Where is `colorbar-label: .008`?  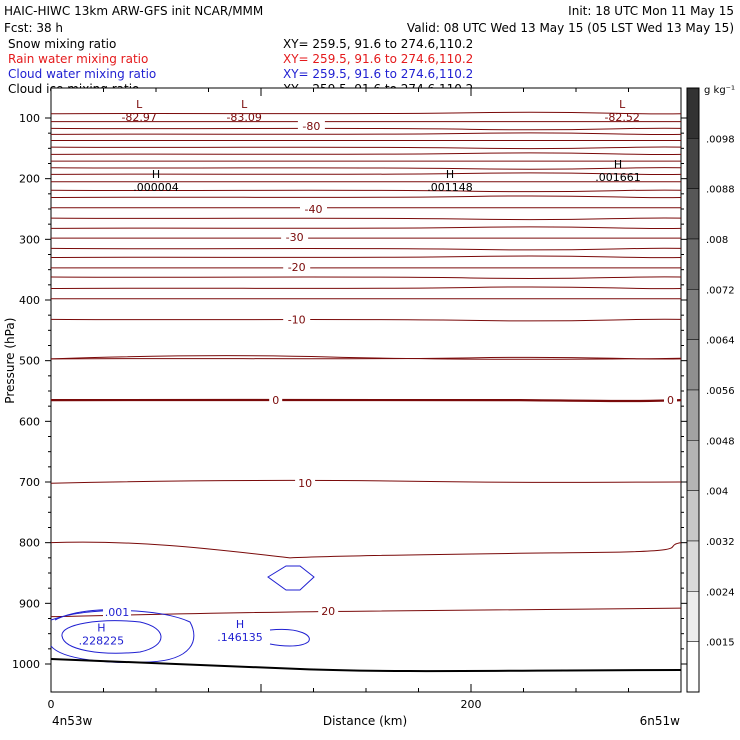 colorbar-label: .008 is located at coordinates (717, 240).